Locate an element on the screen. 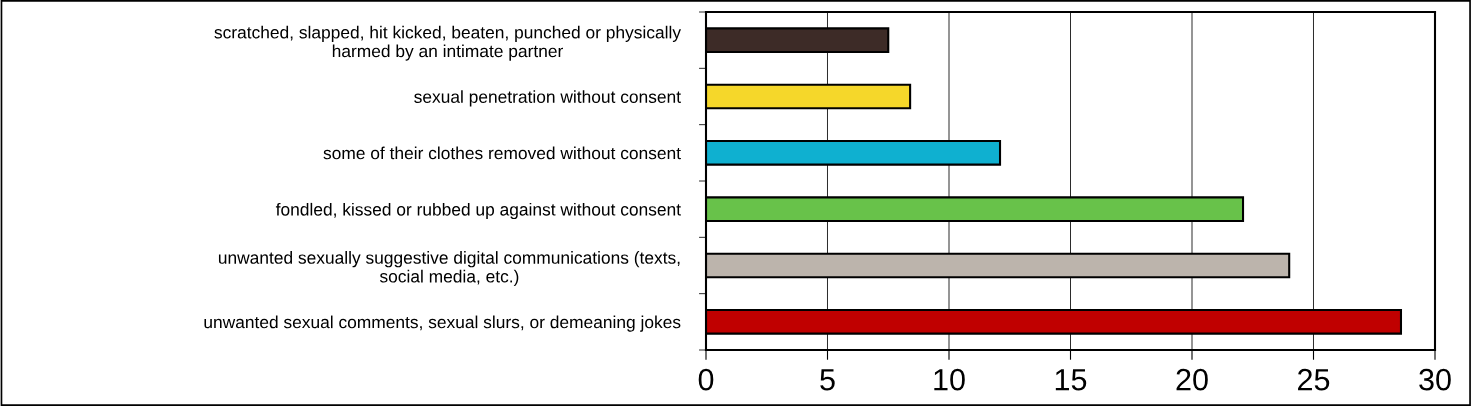 This screenshot has width=1473, height=406. x-tick-label: 20 is located at coordinates (1192, 379).